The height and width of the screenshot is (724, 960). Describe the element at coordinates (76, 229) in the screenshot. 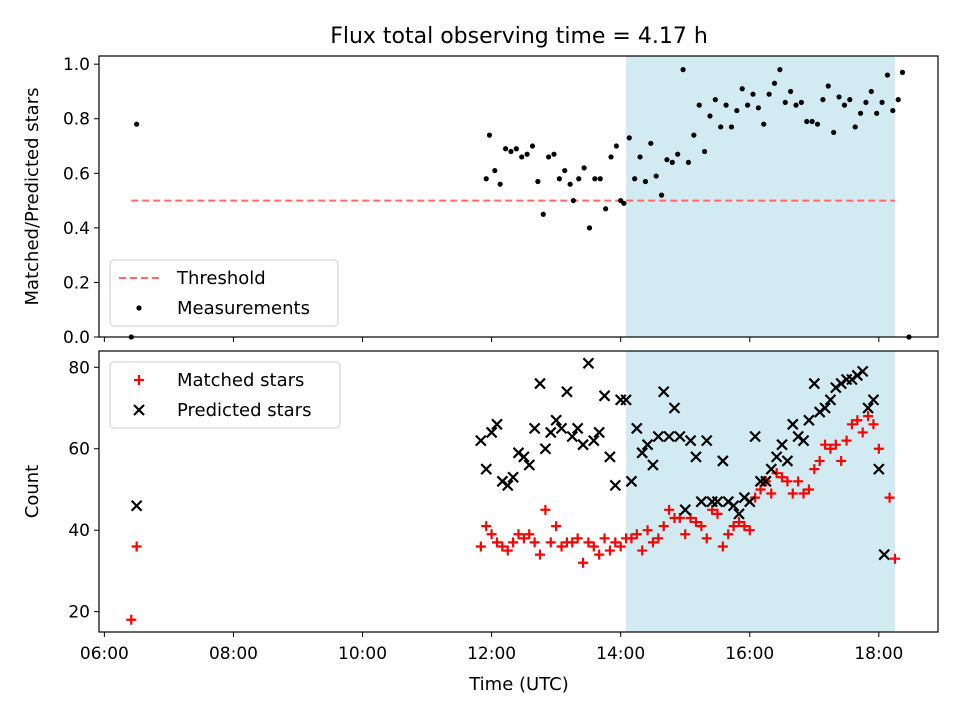

I see `y-tick-label: 0.4` at that location.